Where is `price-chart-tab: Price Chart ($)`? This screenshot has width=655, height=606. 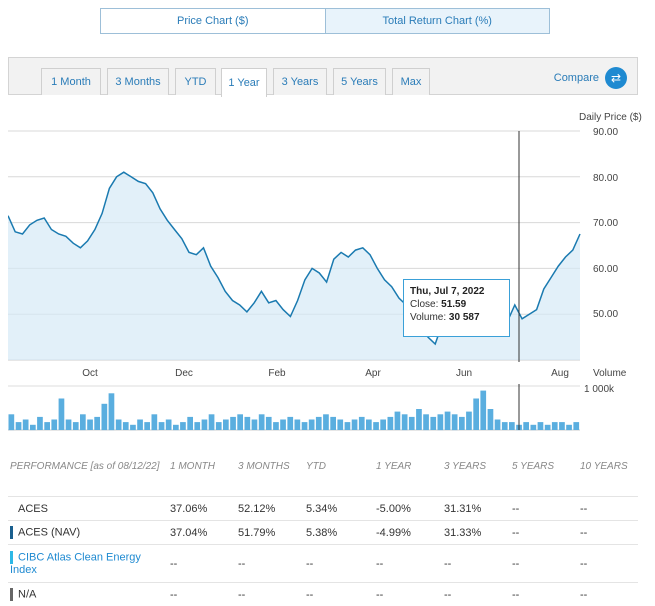
price-chart-tab: Price Chart ($) is located at coordinates (213, 21).